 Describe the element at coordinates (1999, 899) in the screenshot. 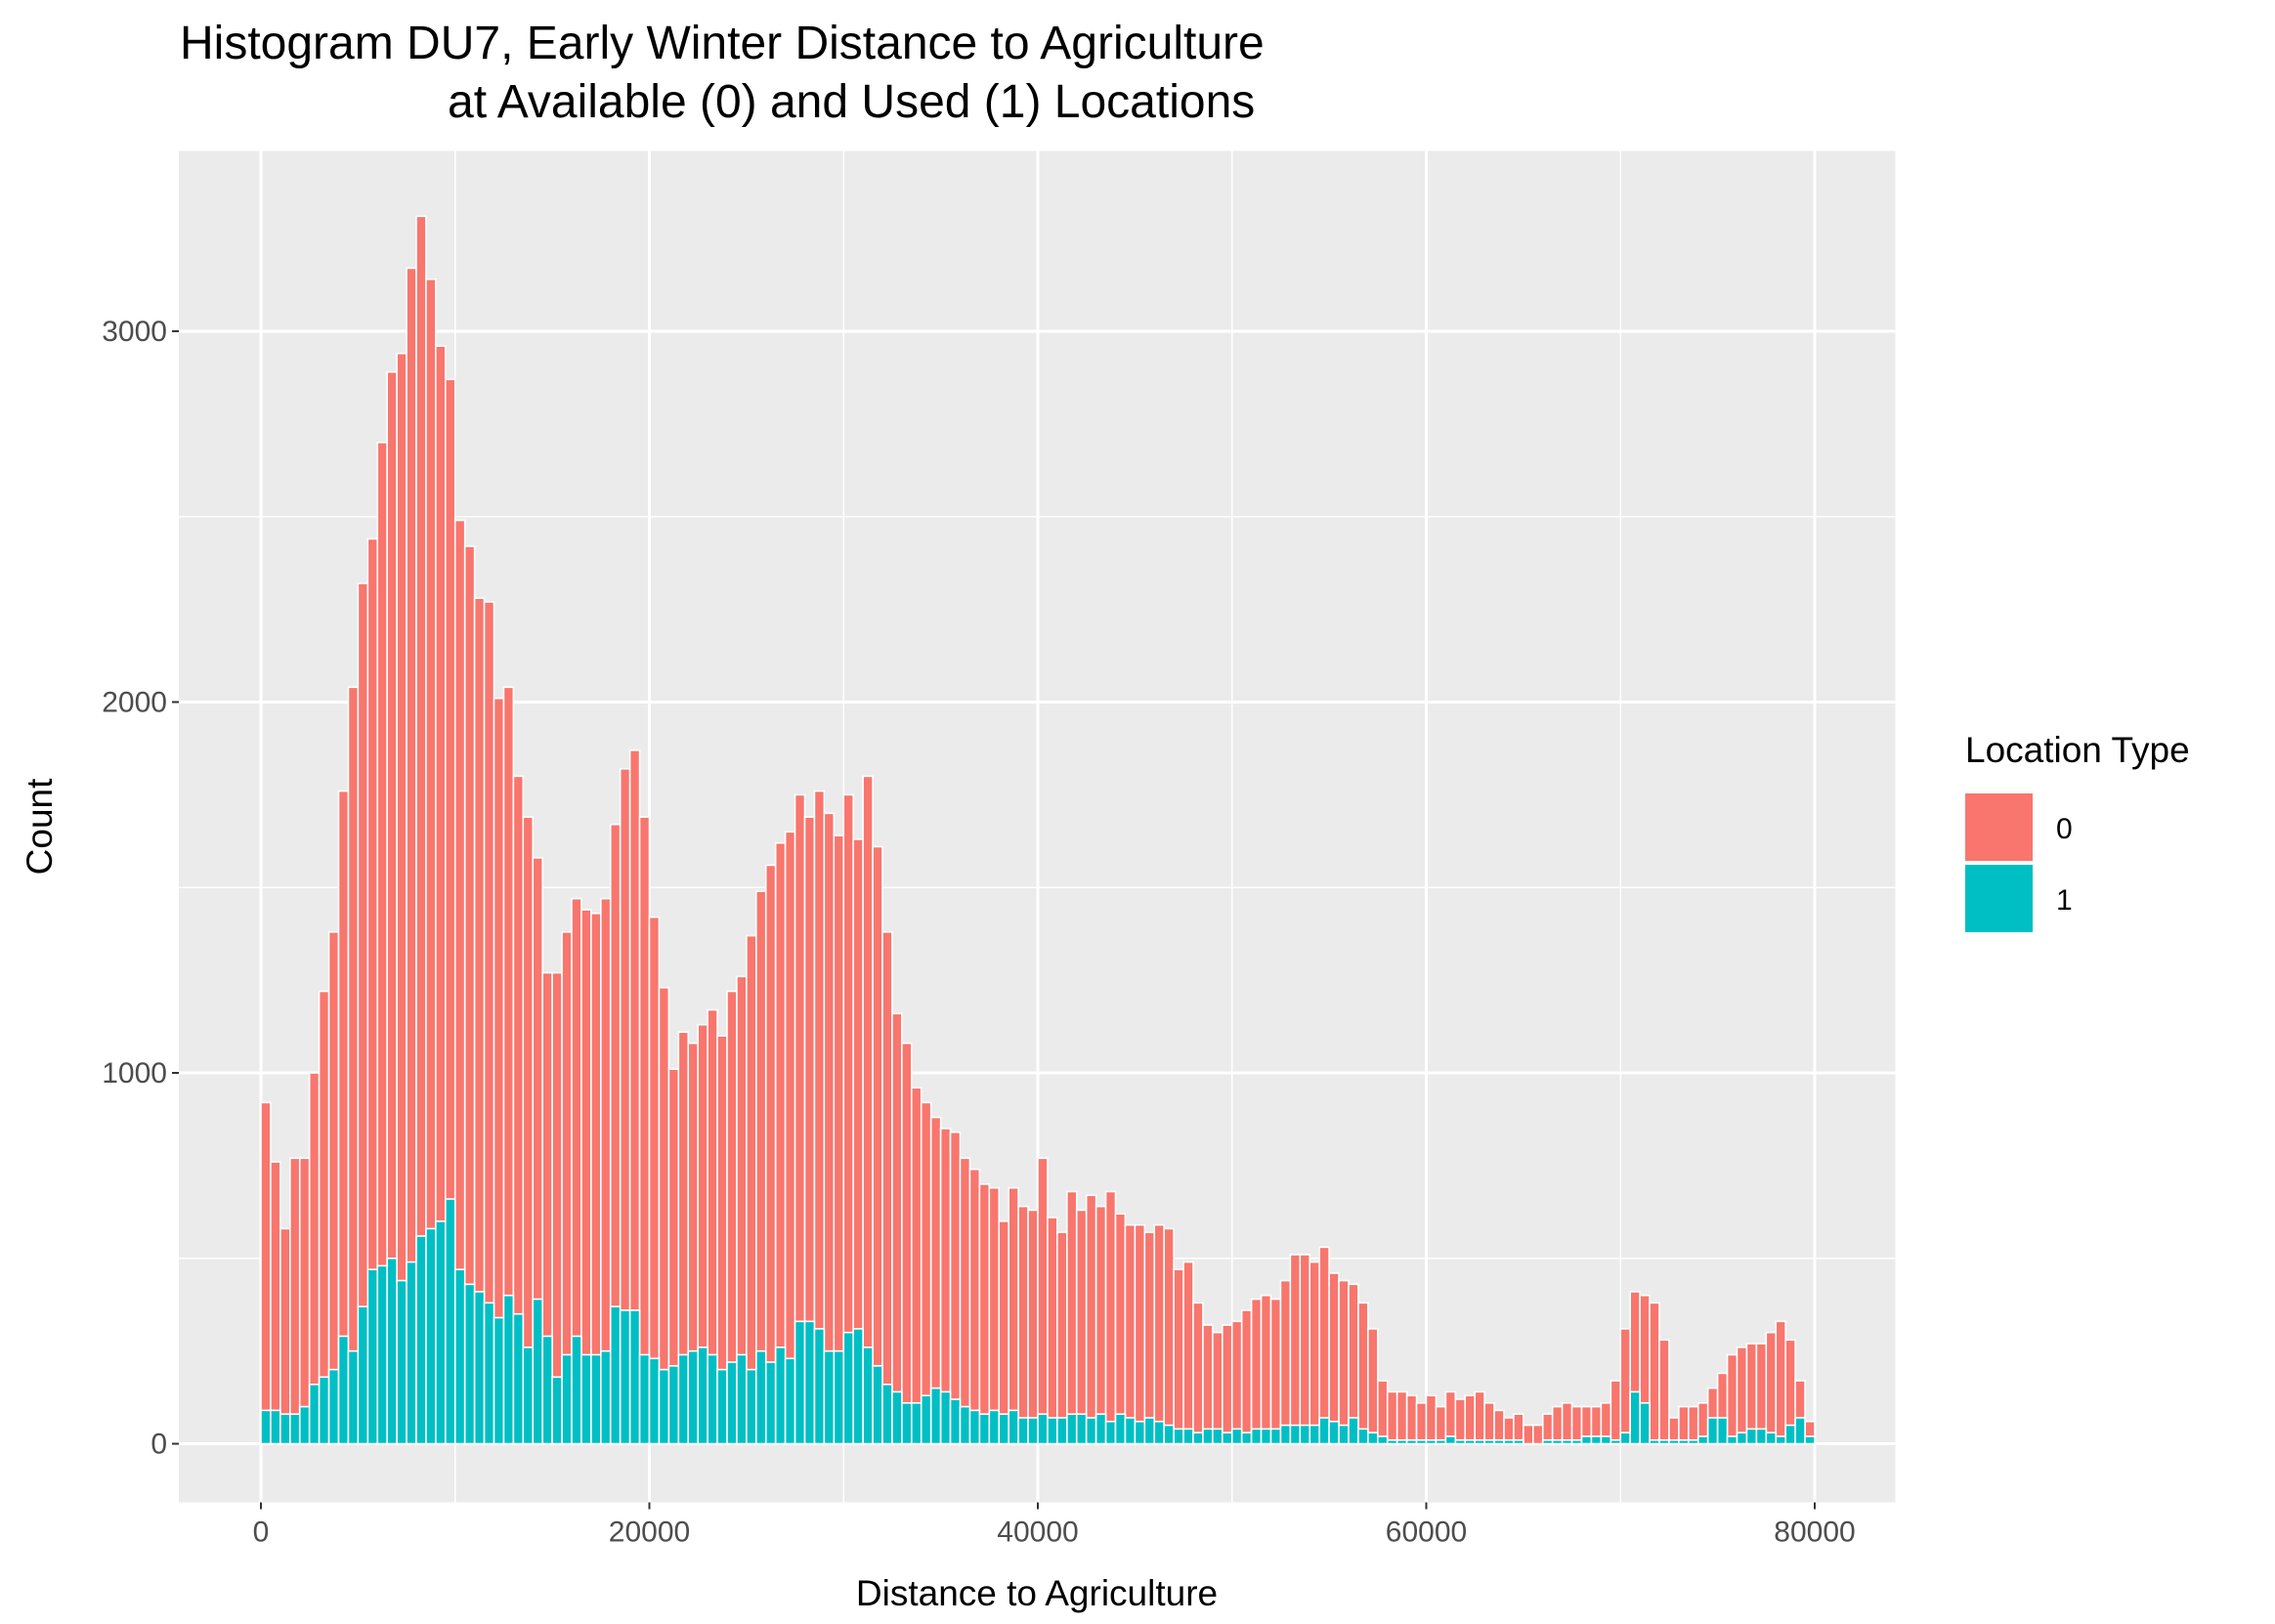

I see `legend-swatch` at that location.